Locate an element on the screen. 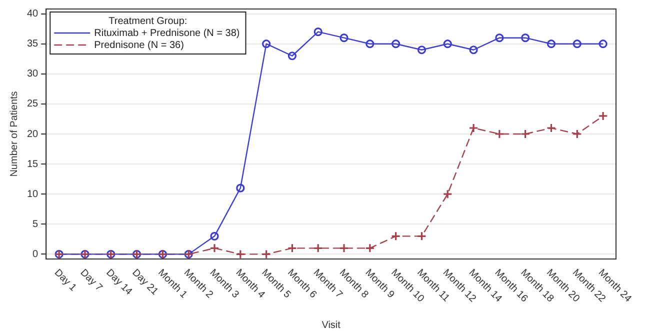  y-tick-label: 30 is located at coordinates (33, 74).